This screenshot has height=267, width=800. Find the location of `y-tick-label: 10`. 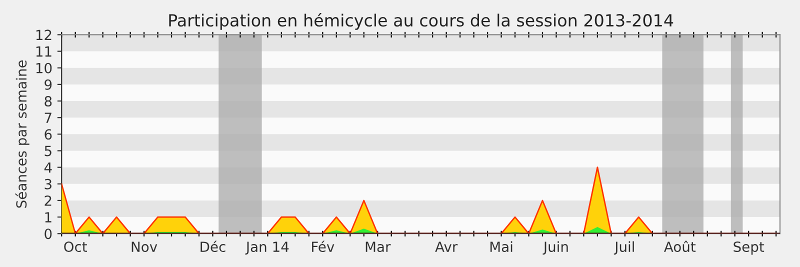

y-tick-label: 10 is located at coordinates (44, 68).